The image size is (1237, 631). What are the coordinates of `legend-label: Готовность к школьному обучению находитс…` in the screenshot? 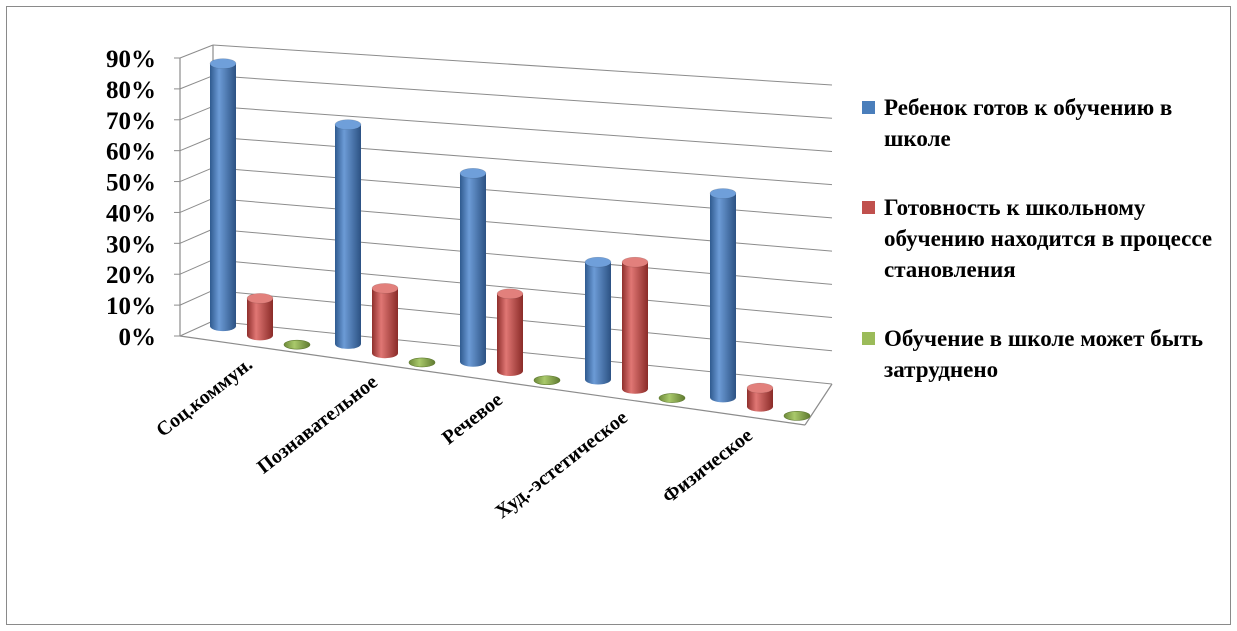 It's located at (1048, 238).